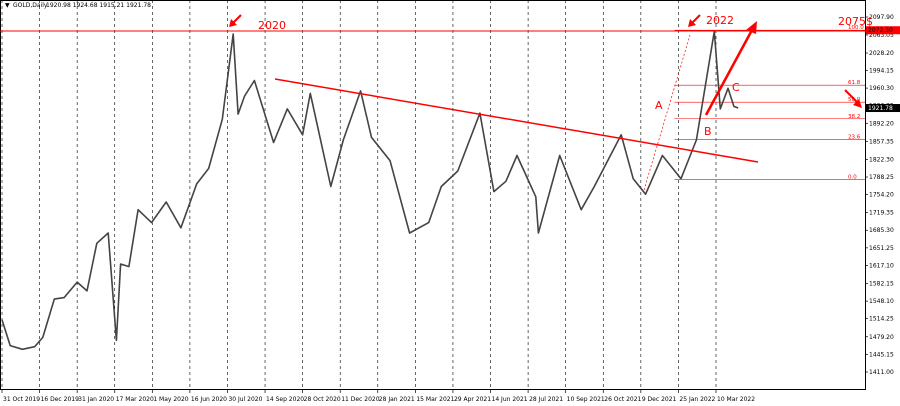  Describe the element at coordinates (659, 399) in the screenshot. I see `x-tick-label: 9 Dec 2021` at that location.